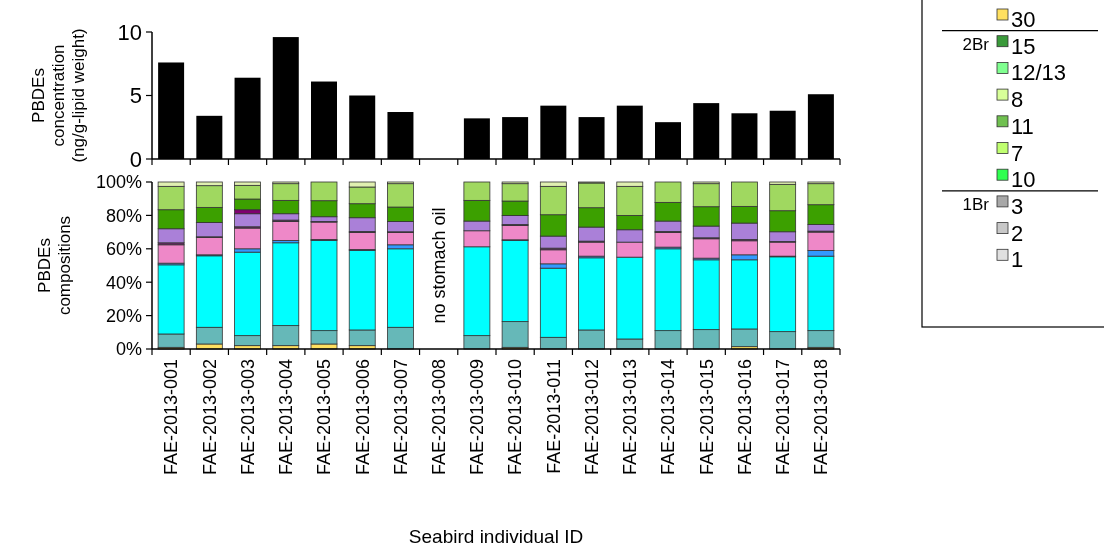 The width and height of the screenshot is (1104, 549). What do you see at coordinates (135, 159) in the screenshot?
I see `y-tick-label: 0` at bounding box center [135, 159].